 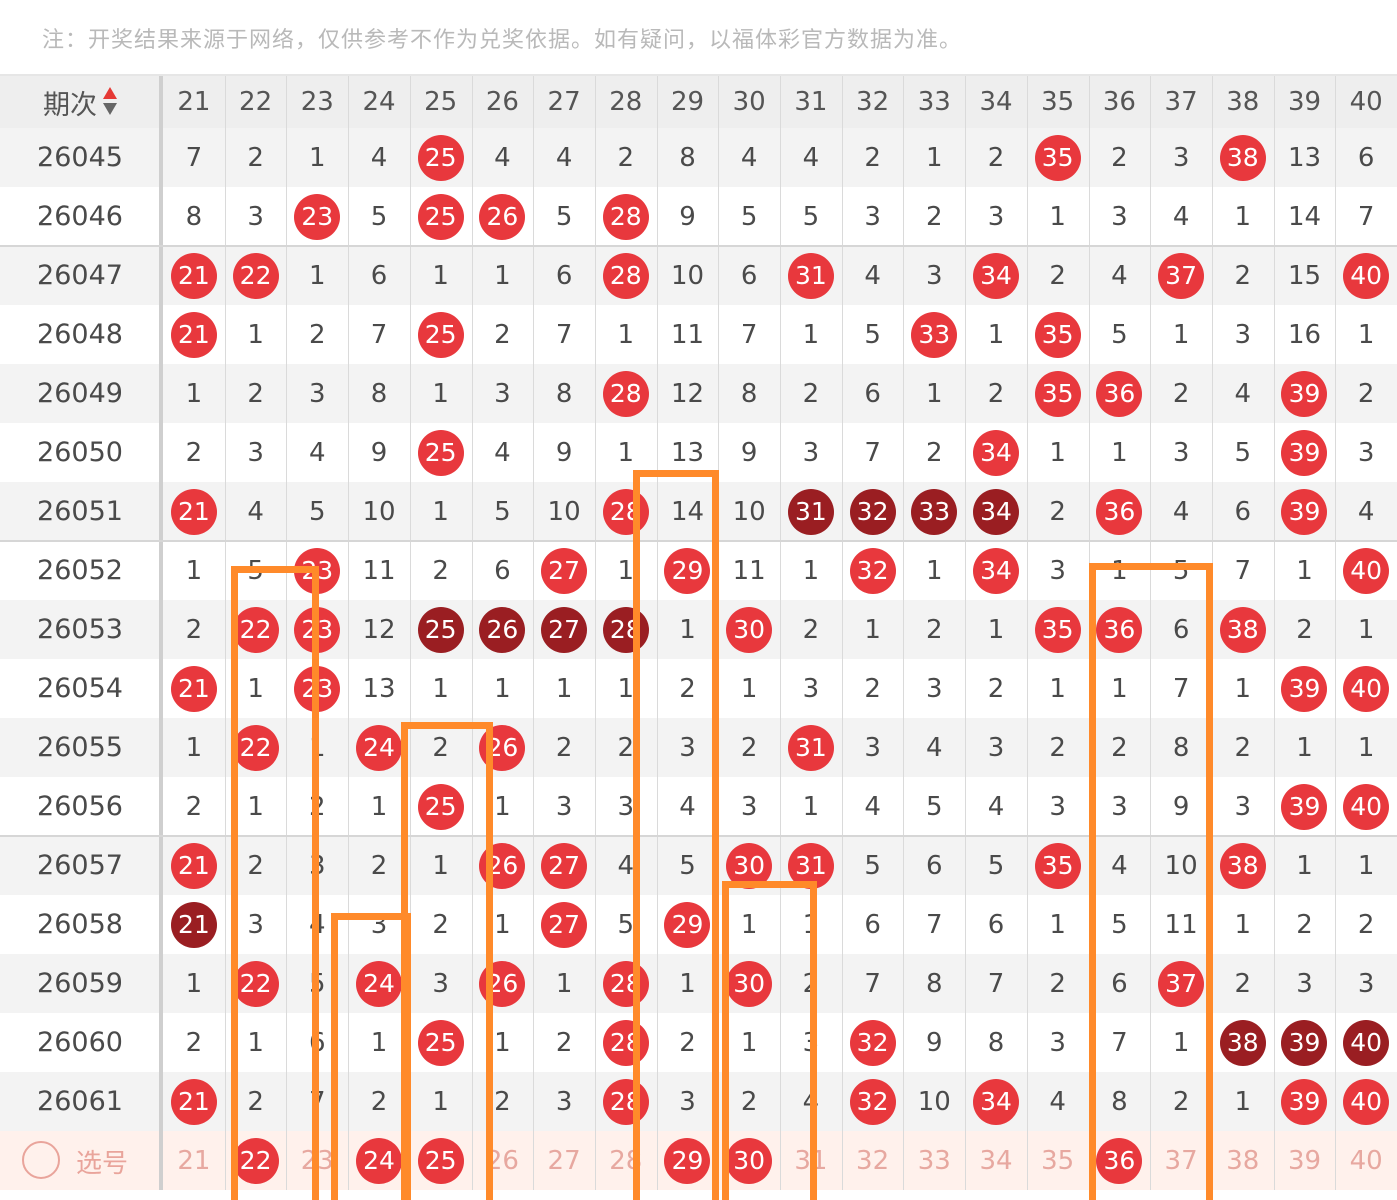 I want to click on table-cell: 38, so click(x=1243, y=865).